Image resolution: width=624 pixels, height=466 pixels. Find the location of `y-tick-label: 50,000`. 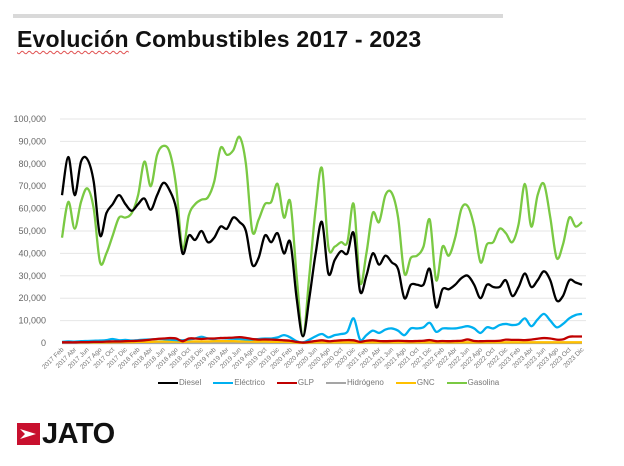

y-tick-label: 50,000 is located at coordinates (32, 231).